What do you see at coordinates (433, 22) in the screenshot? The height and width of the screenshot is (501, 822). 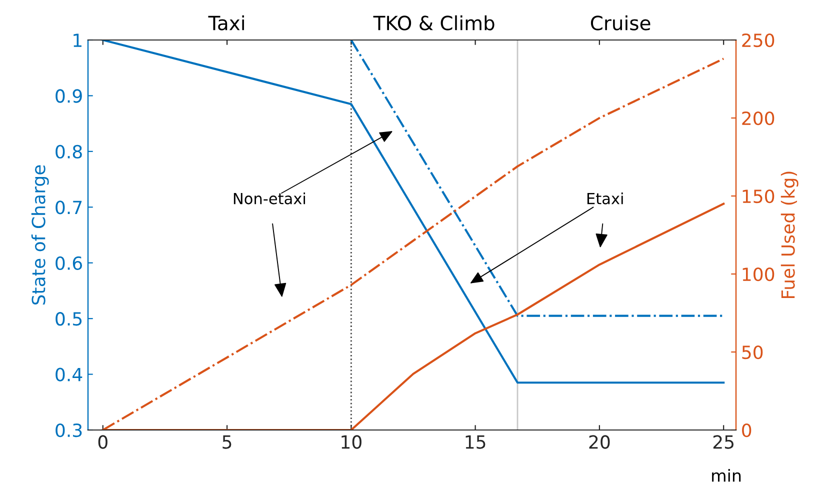 I see `text: TKO & Climb` at bounding box center [433, 22].